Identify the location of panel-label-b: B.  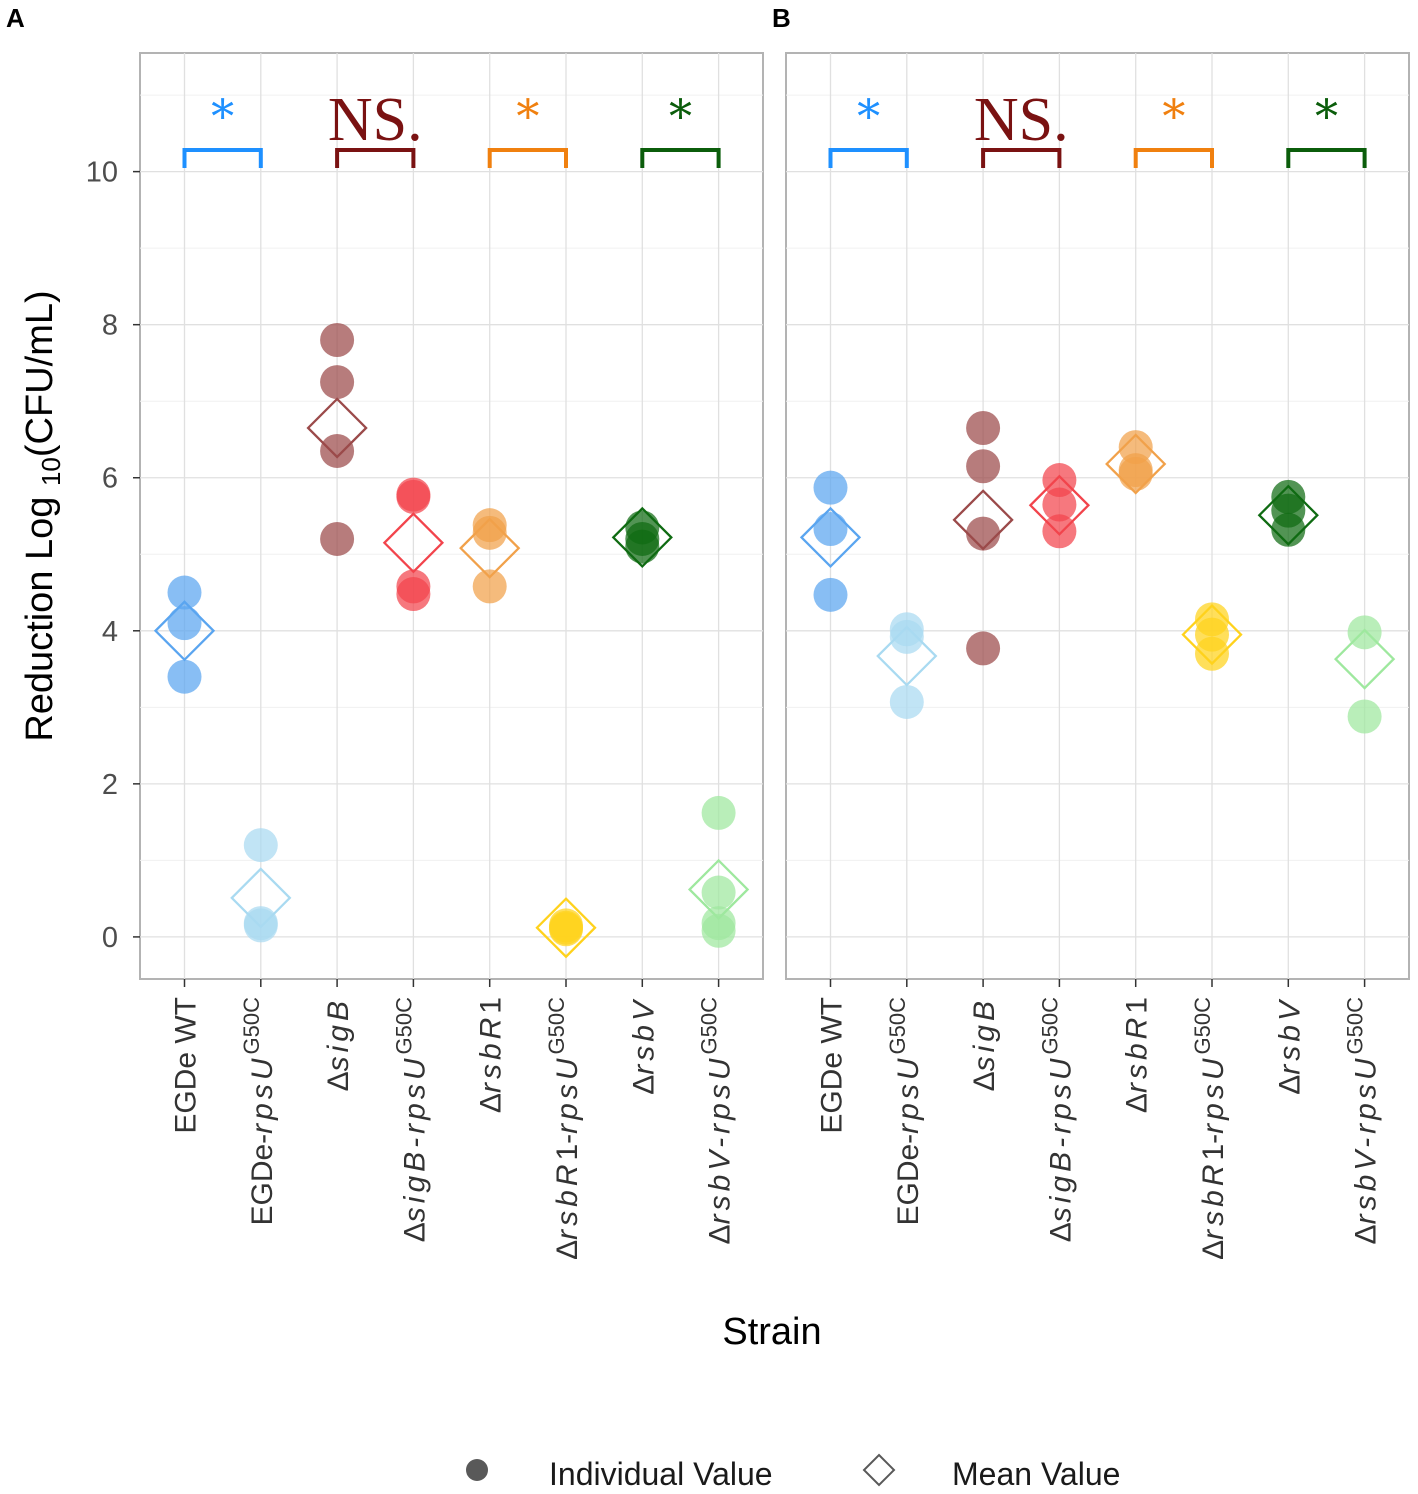
(781, 18).